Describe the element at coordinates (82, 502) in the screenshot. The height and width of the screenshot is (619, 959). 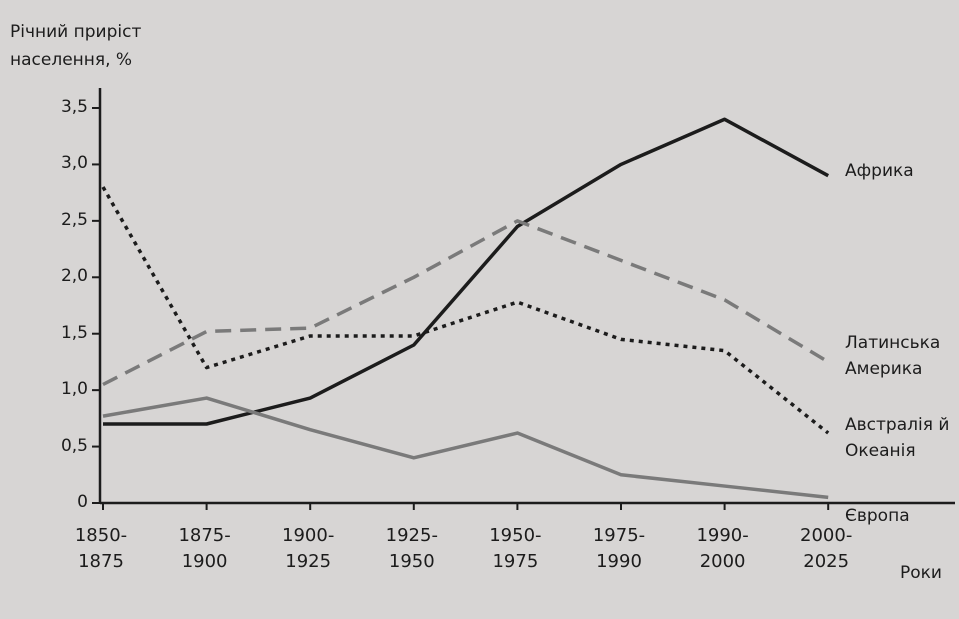
I see `y-tick-label: 0` at that location.